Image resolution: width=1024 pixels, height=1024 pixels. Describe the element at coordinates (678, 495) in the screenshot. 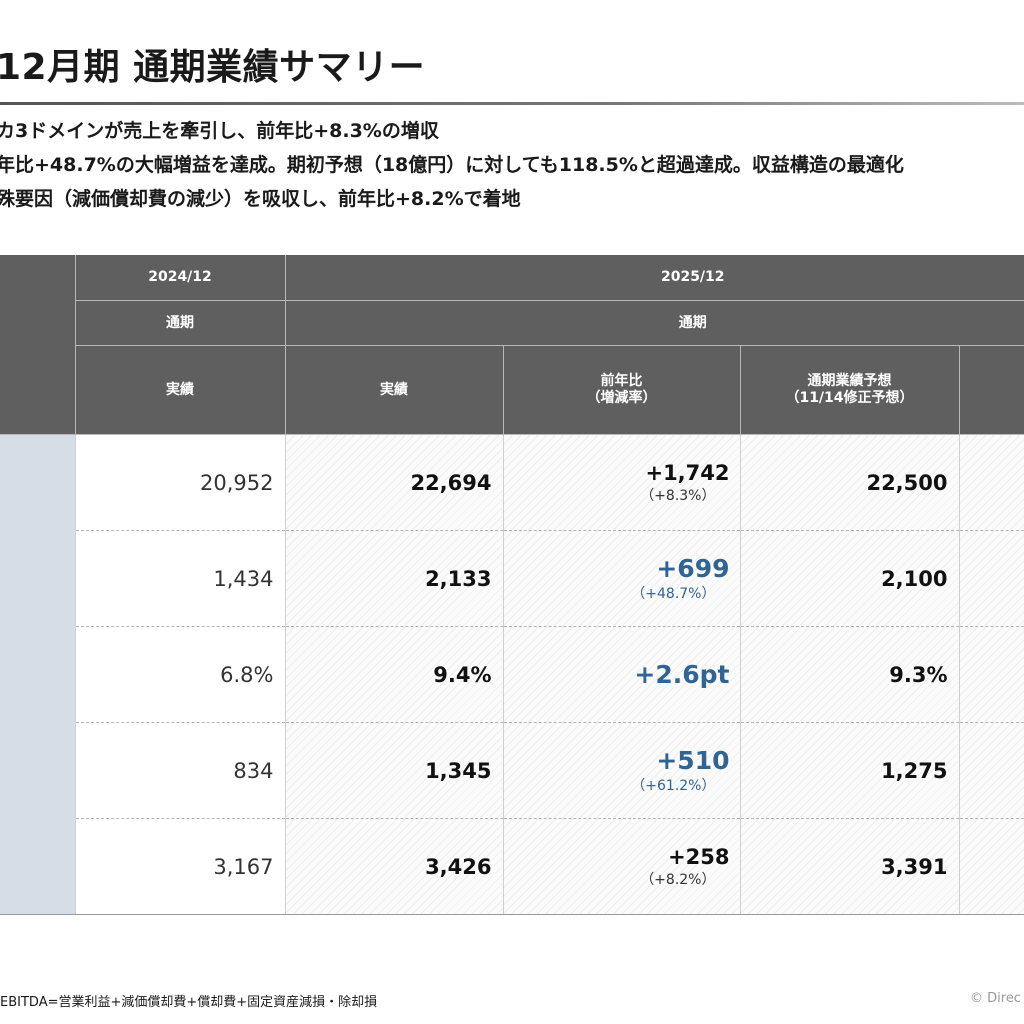

I see `yoy-pct: （+8.3%）` at that location.